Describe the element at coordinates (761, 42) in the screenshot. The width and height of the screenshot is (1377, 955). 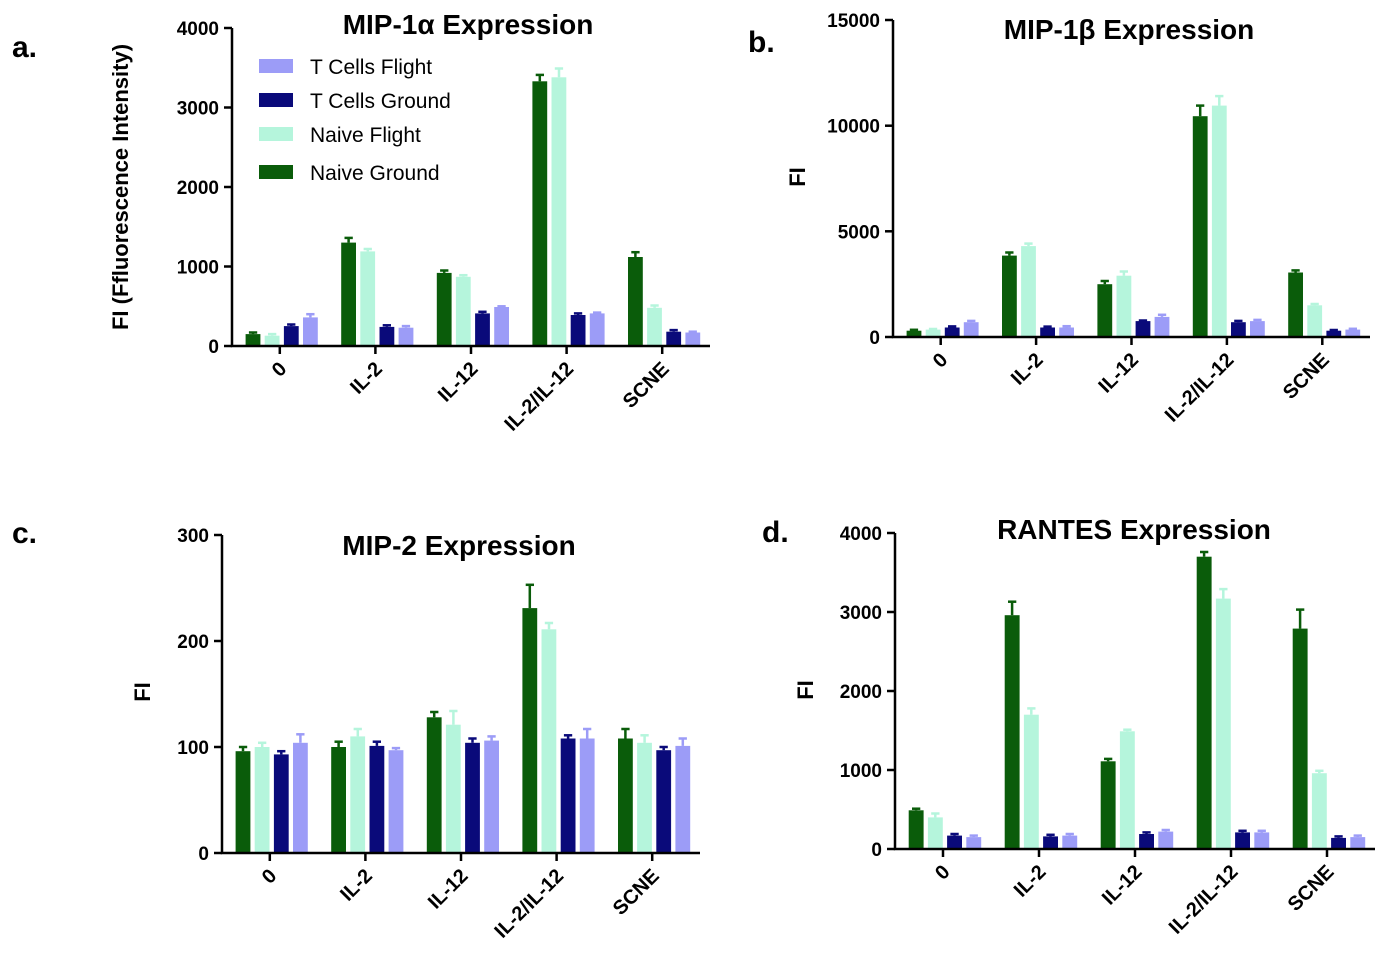
I see `panel-letter: b.` at that location.